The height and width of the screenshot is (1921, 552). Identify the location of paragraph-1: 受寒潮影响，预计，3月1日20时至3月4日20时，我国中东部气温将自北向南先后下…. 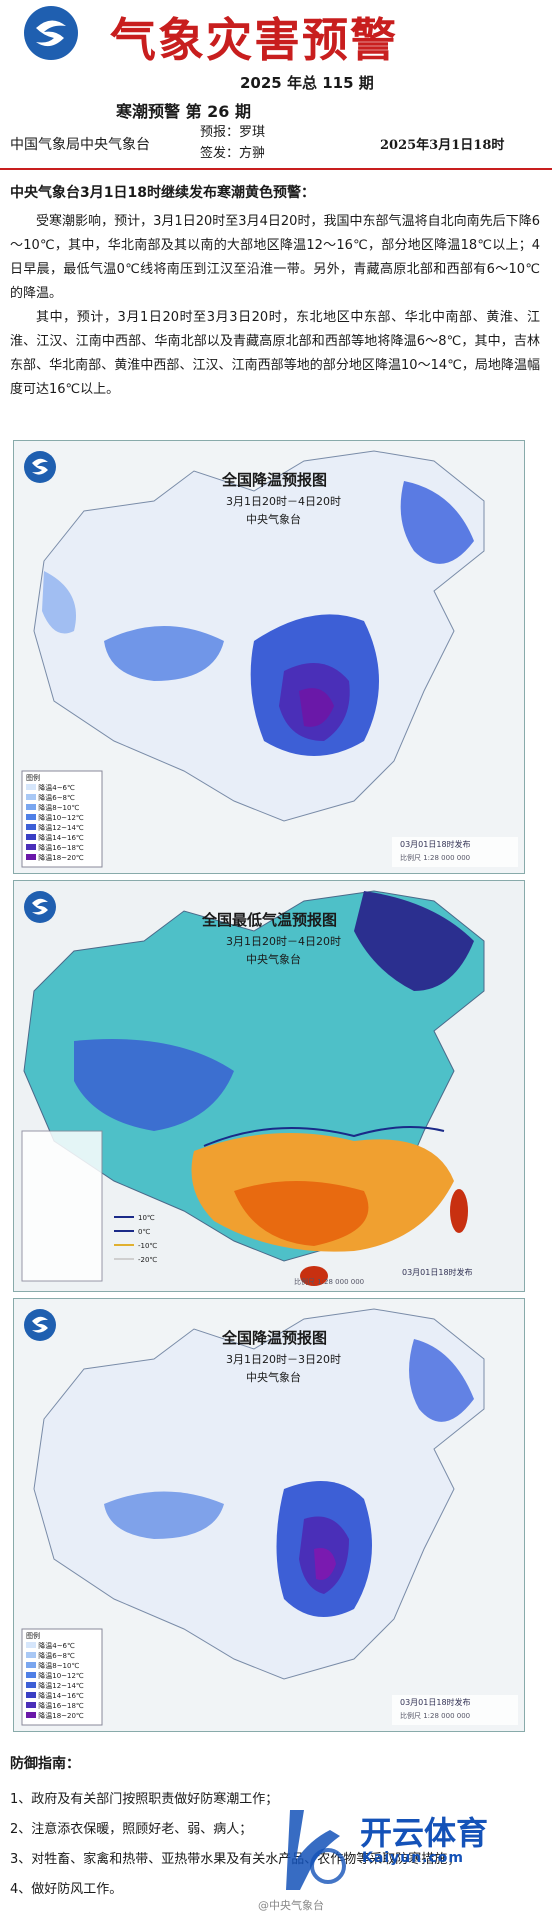
(275, 257).